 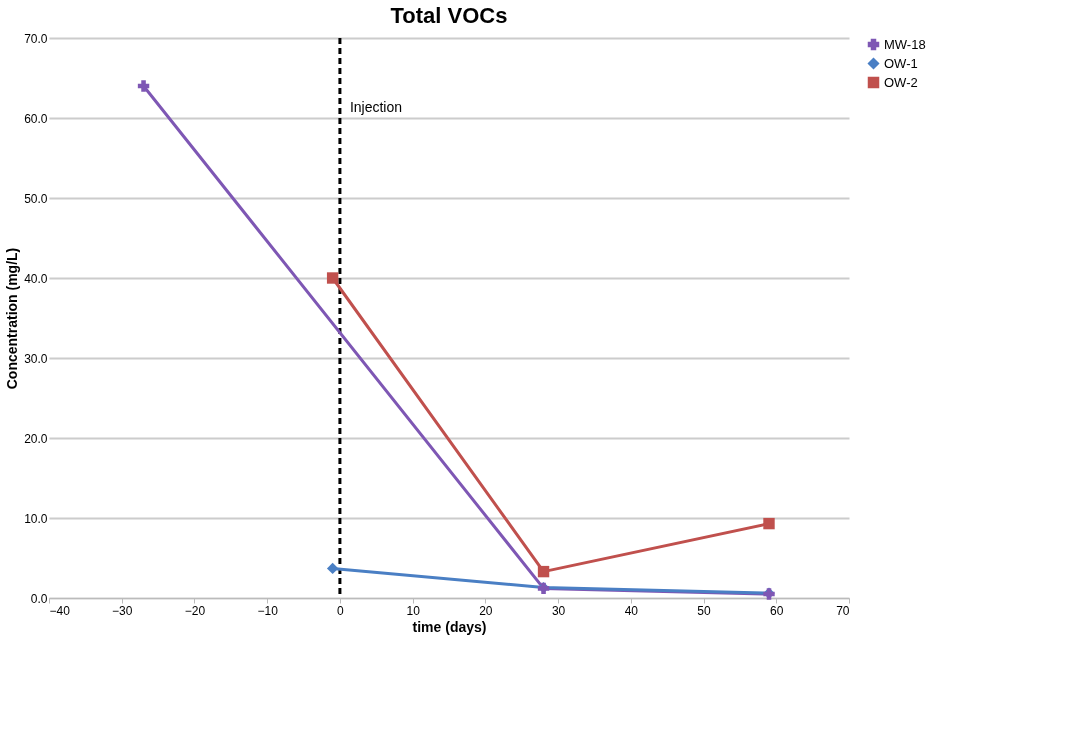 I want to click on y-axis-title: Concentration (mg/L), so click(x=12, y=318).